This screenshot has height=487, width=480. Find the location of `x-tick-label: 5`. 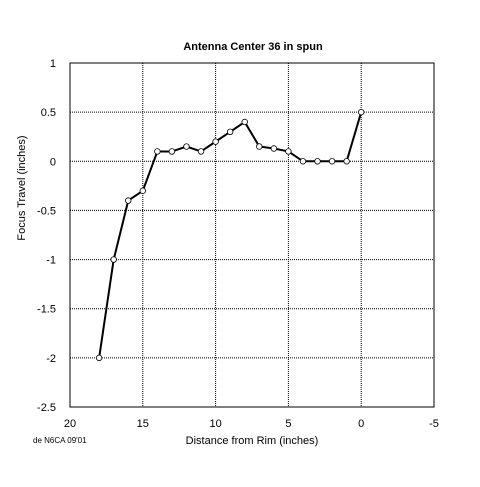

x-tick-label: 5 is located at coordinates (288, 424).